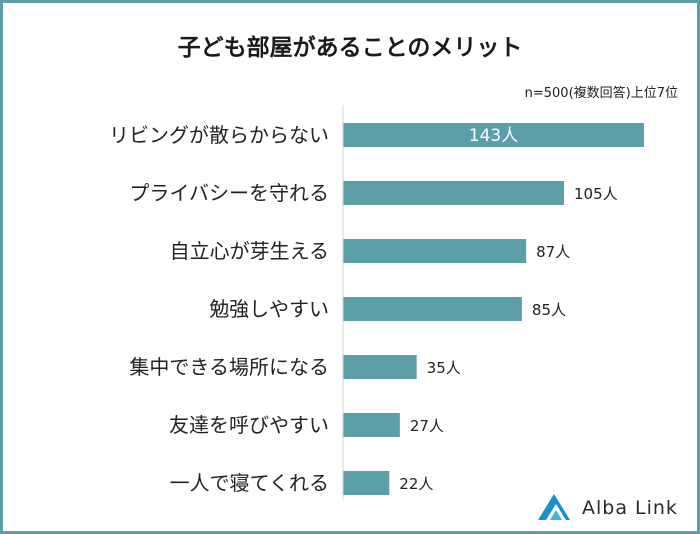  I want to click on value-label: 22人, so click(416, 484).